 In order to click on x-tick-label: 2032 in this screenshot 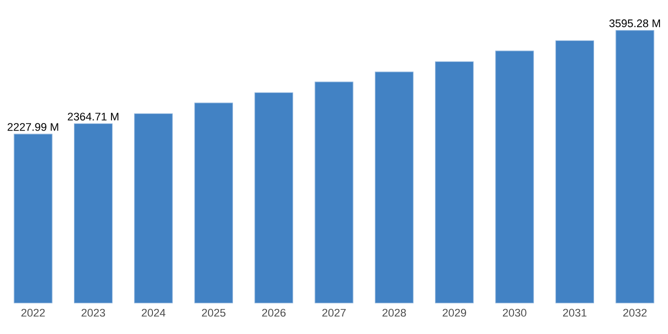, I will do `click(635, 312)`.